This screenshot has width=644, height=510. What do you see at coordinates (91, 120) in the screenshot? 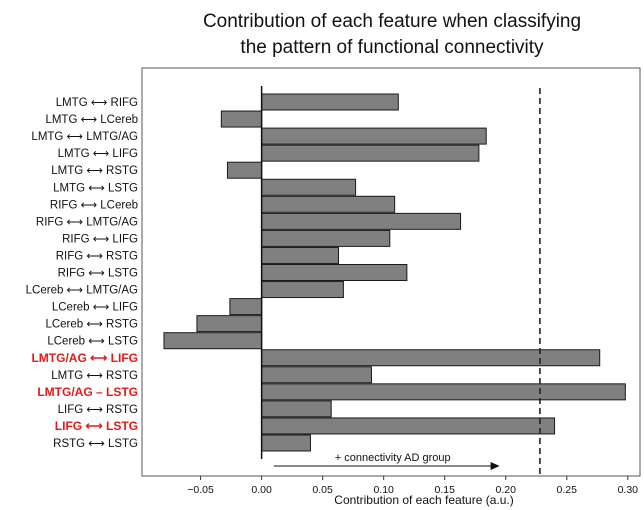
I see `category-label-2: LMTG ⟷ LCereb` at bounding box center [91, 120].